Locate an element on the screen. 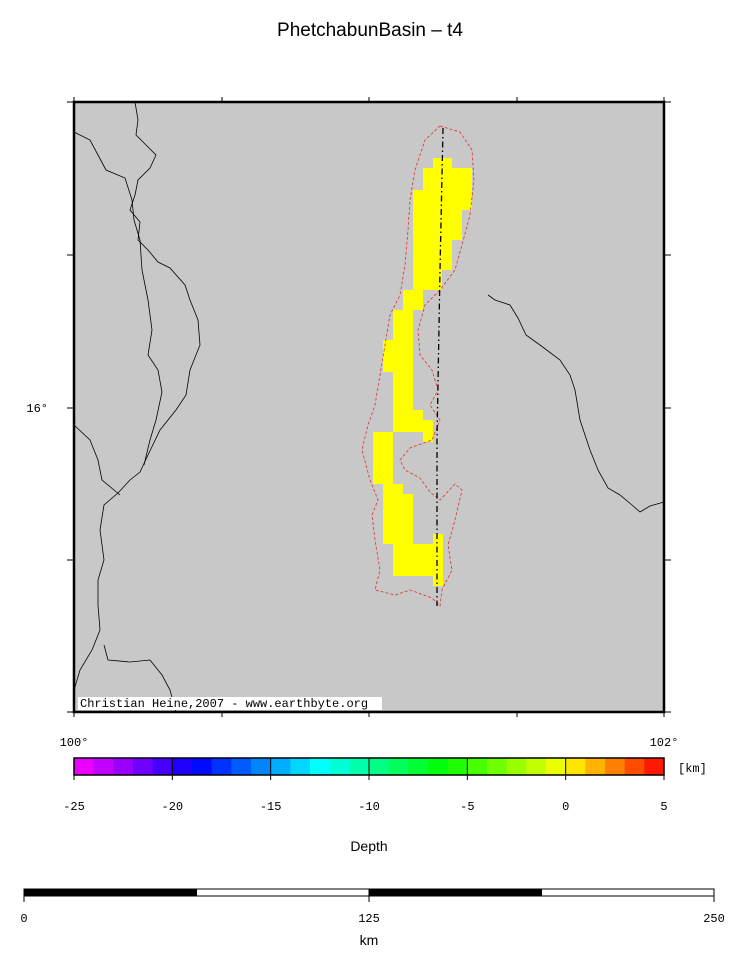 The height and width of the screenshot is (967, 749). colorbar-tick-label: 5 is located at coordinates (663, 807).